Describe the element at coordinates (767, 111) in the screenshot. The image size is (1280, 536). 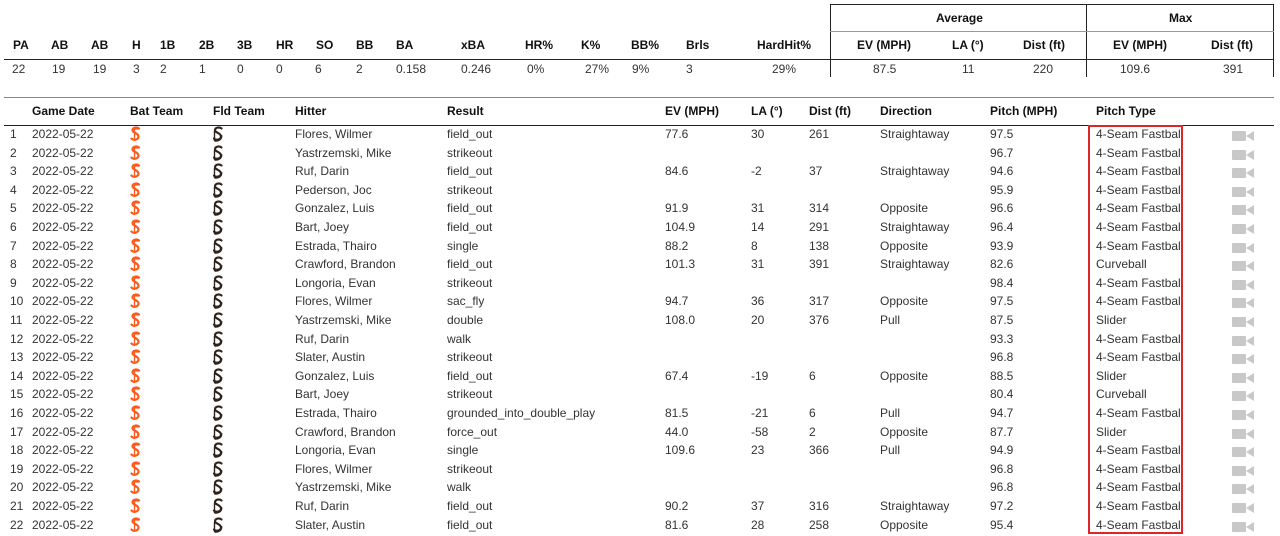
I see `column-header-6: LA (°)` at that location.